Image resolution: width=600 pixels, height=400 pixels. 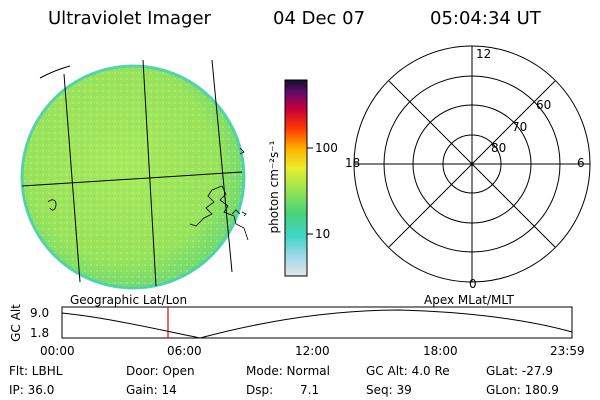 What do you see at coordinates (440, 351) in the screenshot?
I see `alt-xtick-1800: 18:00` at bounding box center [440, 351].